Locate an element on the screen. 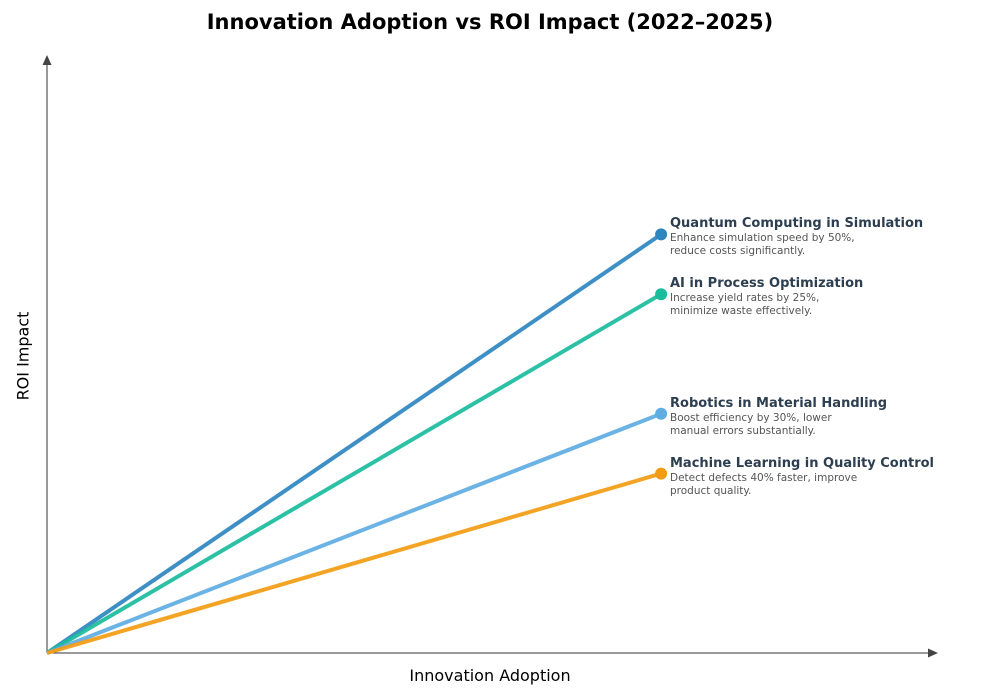 The width and height of the screenshot is (1000, 700). series-name: Quantum Computing in Simulation is located at coordinates (797, 224).